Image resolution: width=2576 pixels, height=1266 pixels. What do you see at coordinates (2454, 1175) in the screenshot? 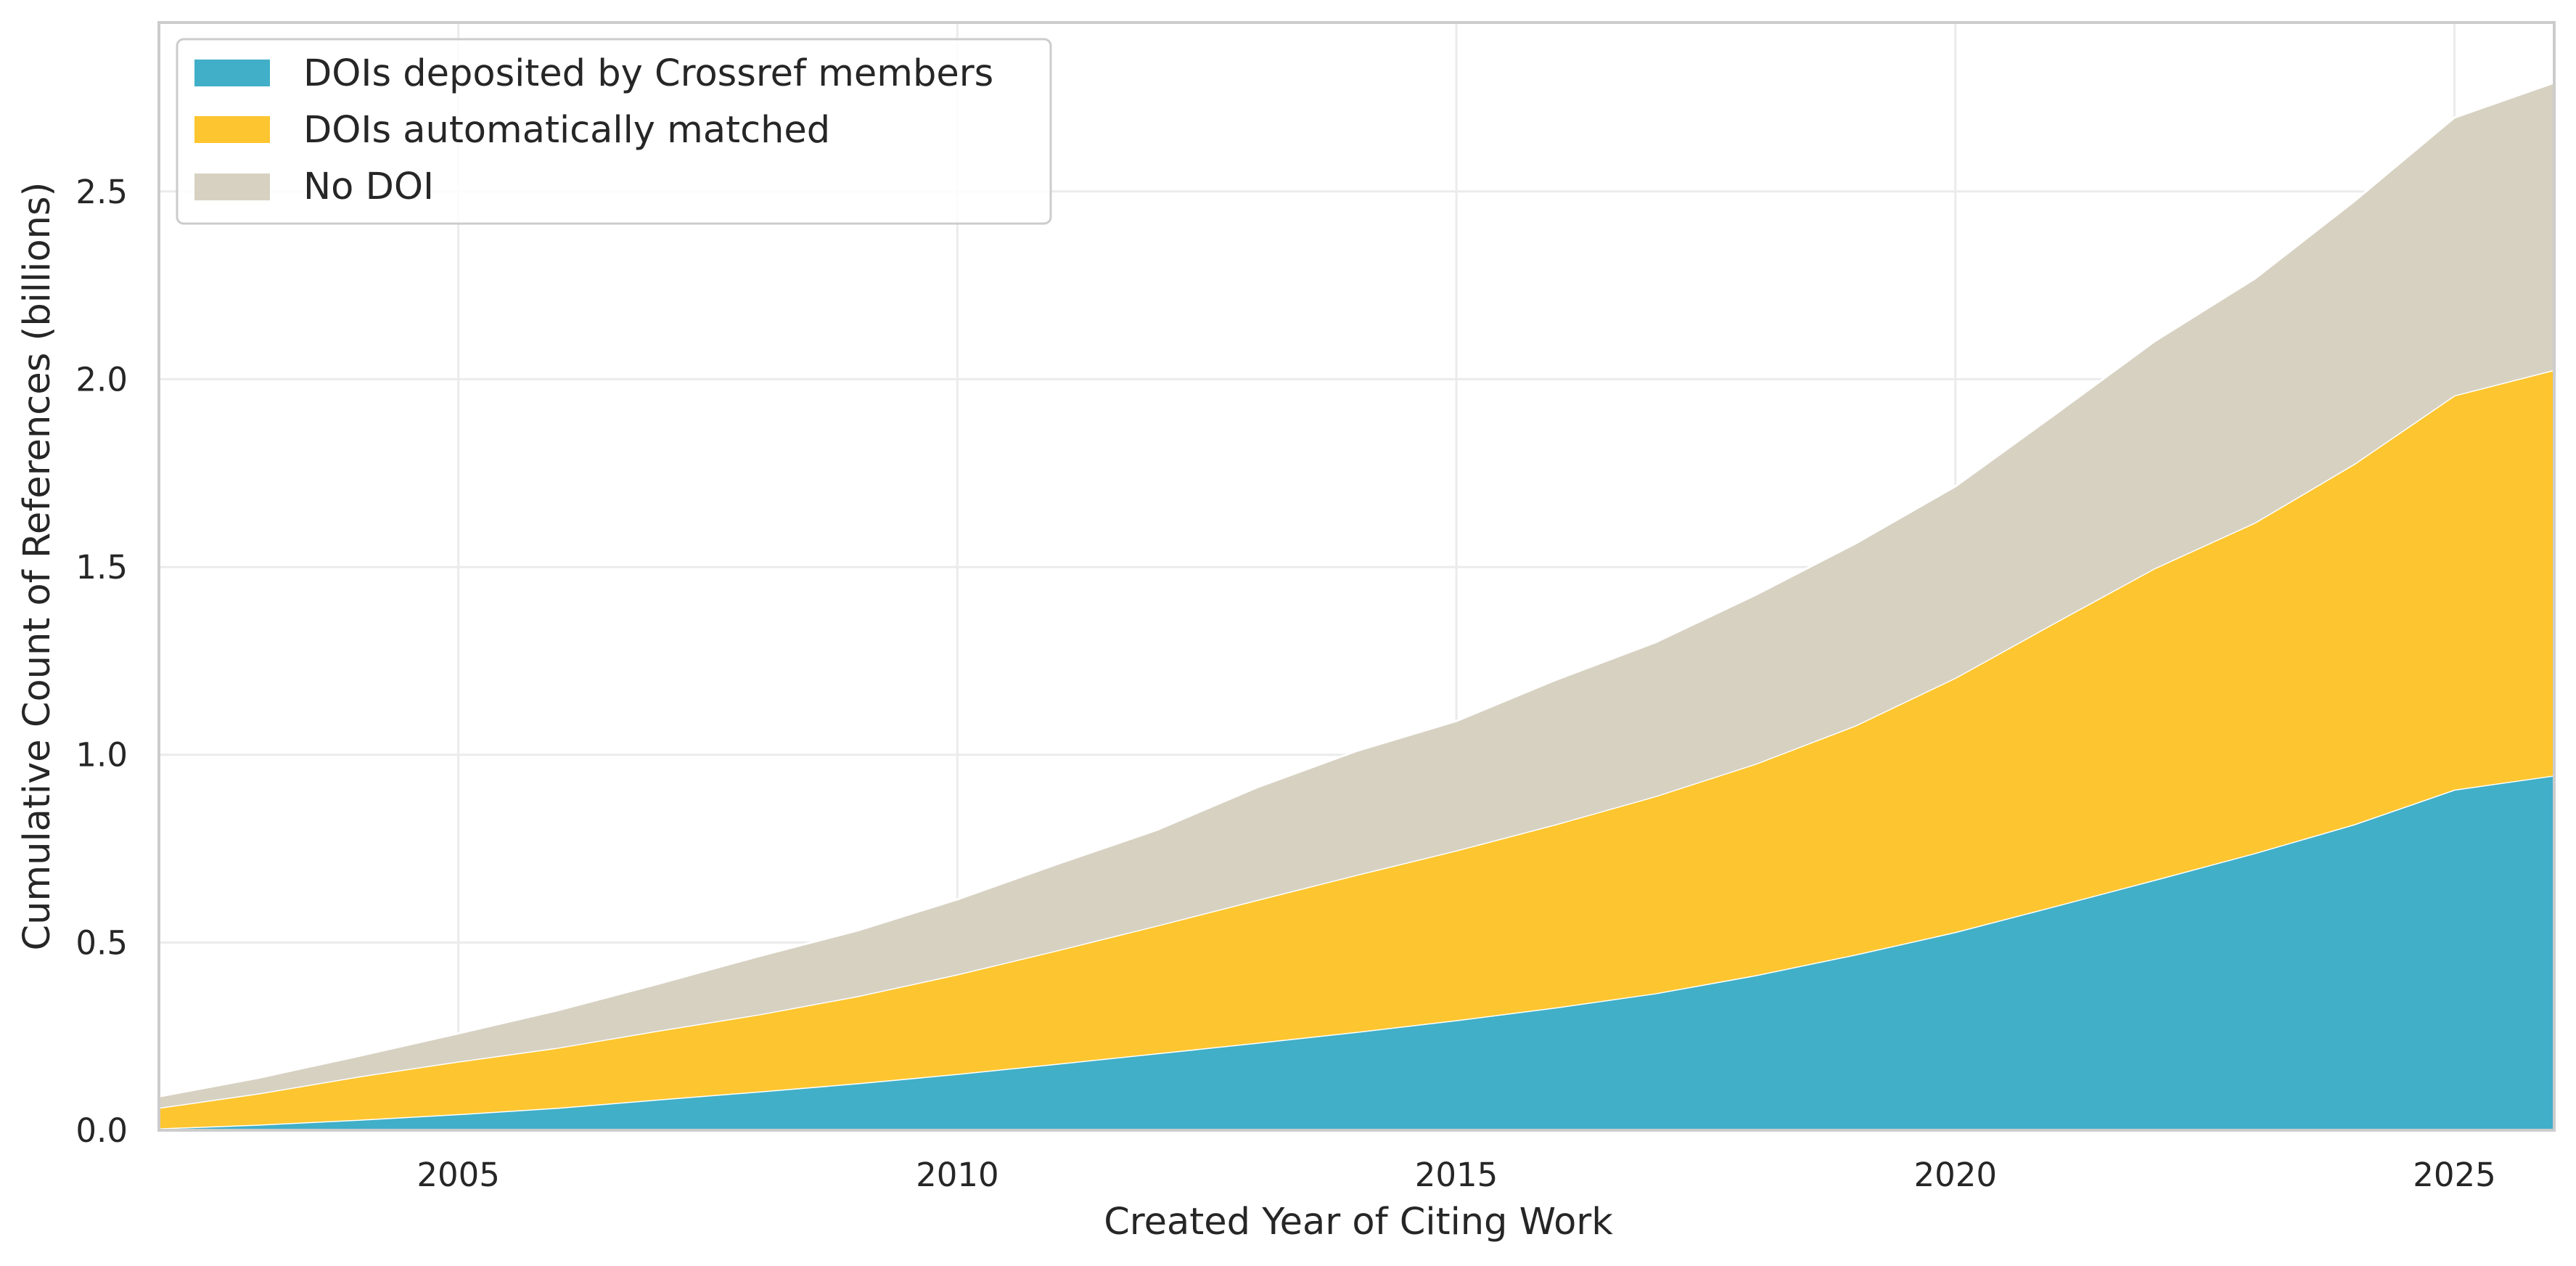
I see `x-tick-label-2025: 2025` at bounding box center [2454, 1175].